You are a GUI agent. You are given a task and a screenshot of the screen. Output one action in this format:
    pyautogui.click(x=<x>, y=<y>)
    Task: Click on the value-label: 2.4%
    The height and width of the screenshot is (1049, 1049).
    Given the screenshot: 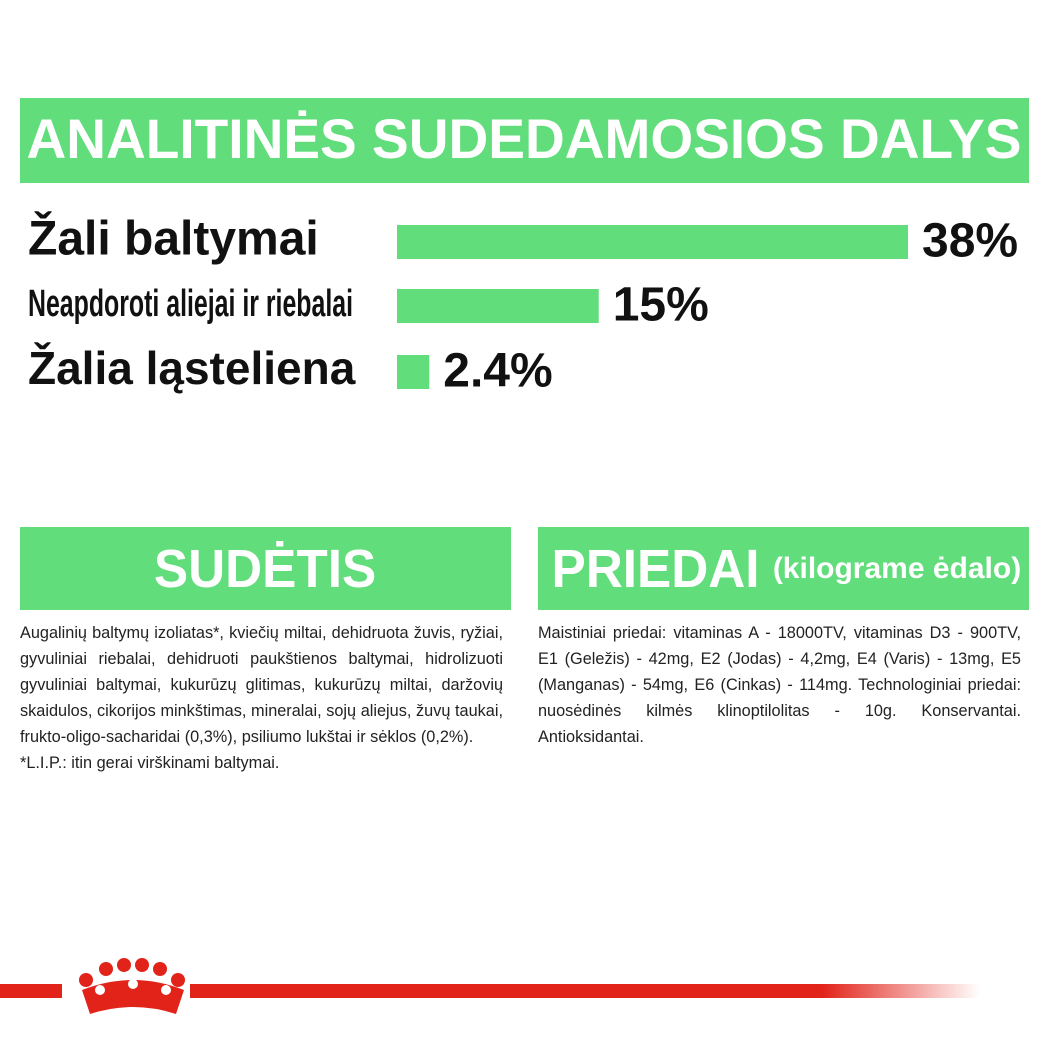 What is the action you would take?
    pyautogui.click(x=497, y=371)
    